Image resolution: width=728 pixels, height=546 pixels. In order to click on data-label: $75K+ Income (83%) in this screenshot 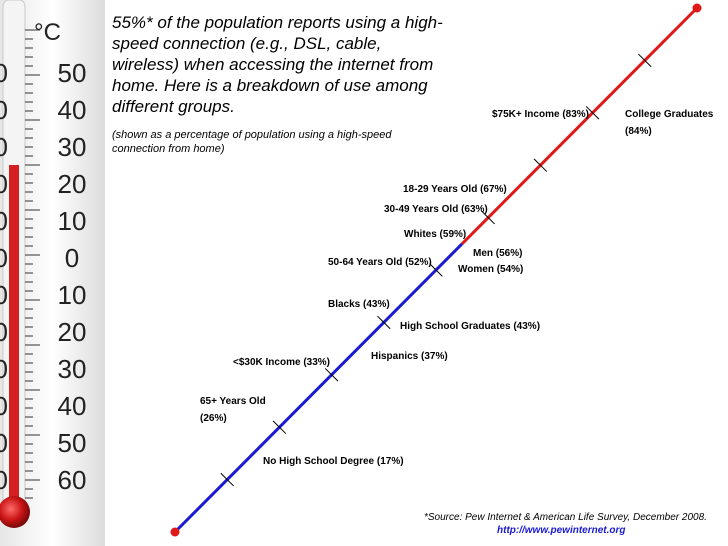, I will do `click(540, 114)`.